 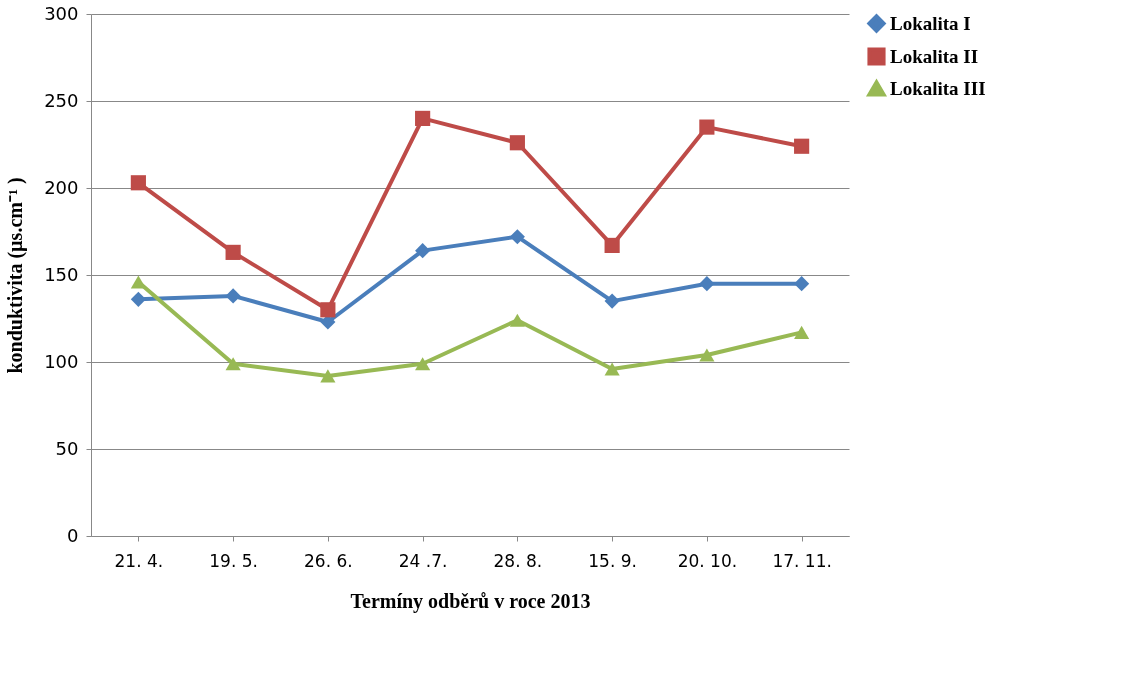 What do you see at coordinates (67, 448) in the screenshot?
I see `y-tick-label: 50` at bounding box center [67, 448].